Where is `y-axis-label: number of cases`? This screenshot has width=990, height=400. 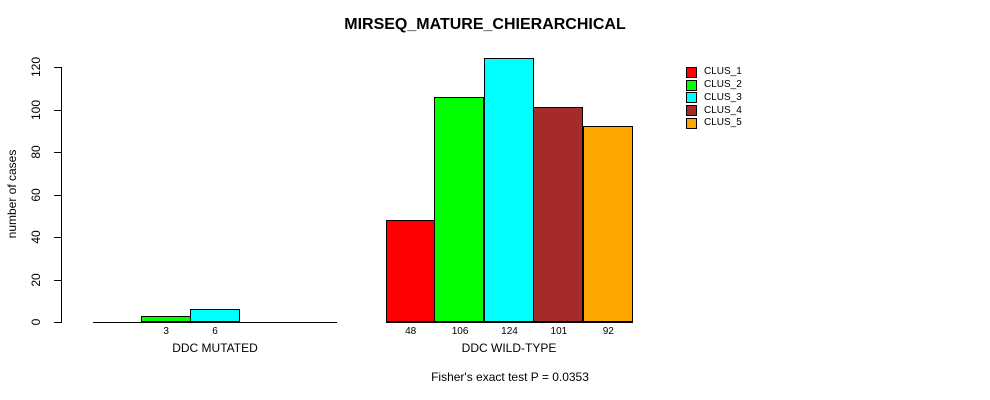
y-axis-label: number of cases is located at coordinates (12, 194).